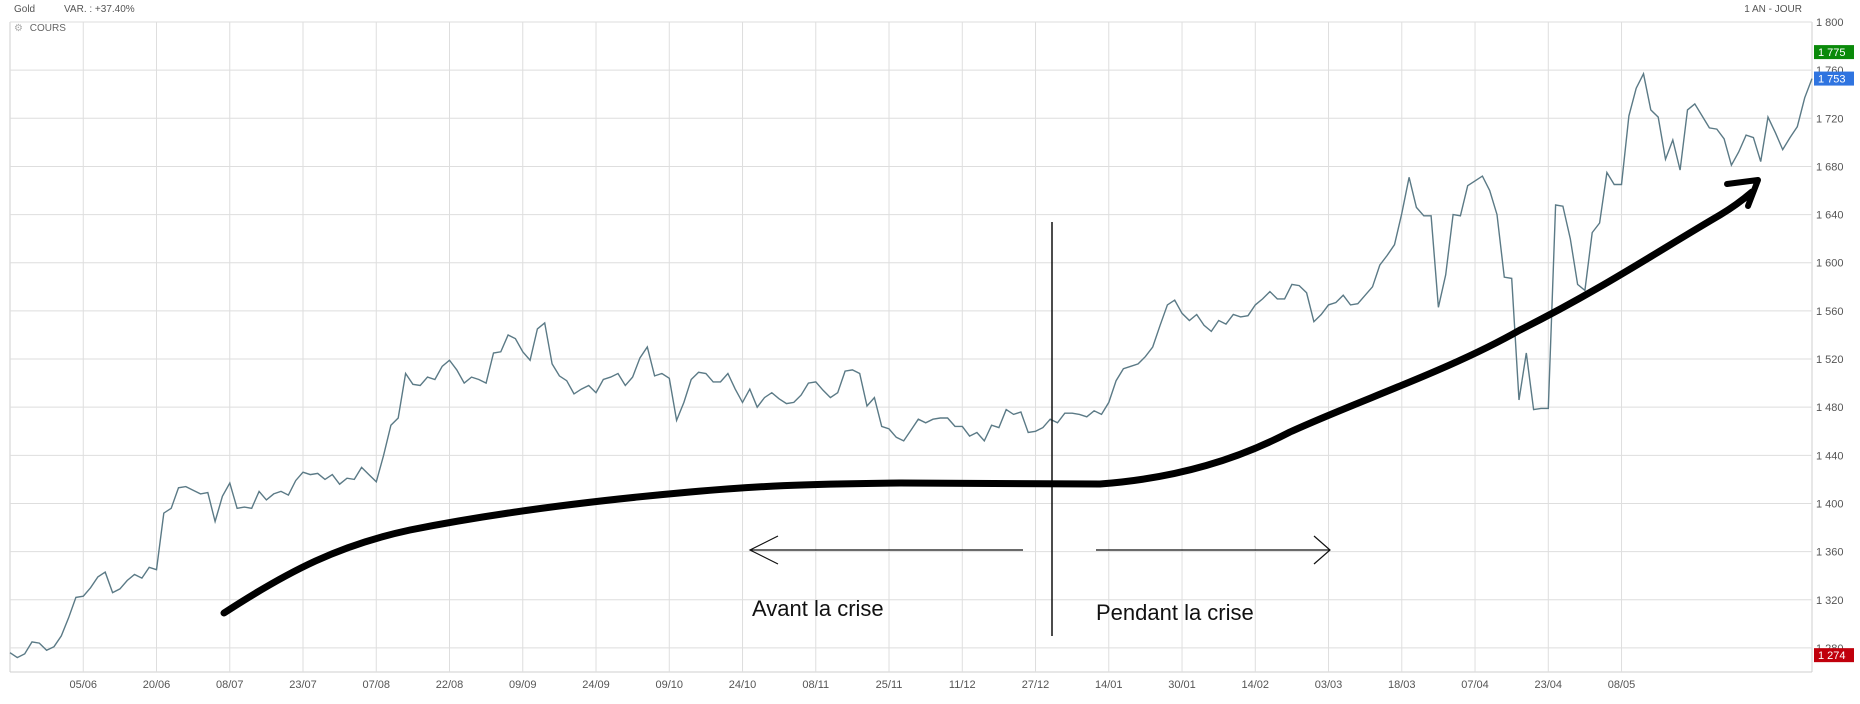 The height and width of the screenshot is (704, 1860). I want to click on y-tick-label: 1 320, so click(1830, 601).